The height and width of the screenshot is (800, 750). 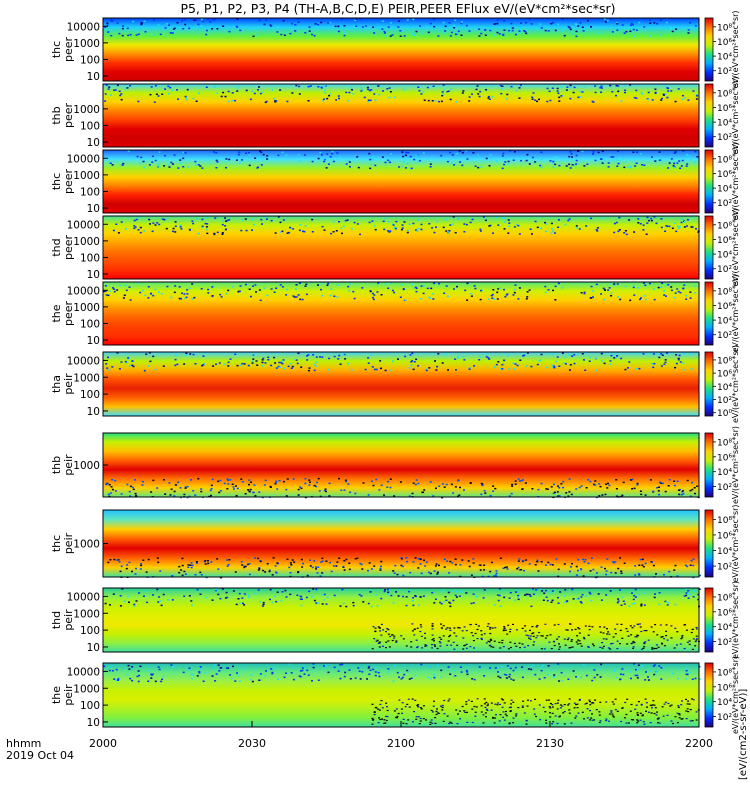 I want to click on time-axis: 2000 2030 2100 2130 2200, so click(x=401, y=735).